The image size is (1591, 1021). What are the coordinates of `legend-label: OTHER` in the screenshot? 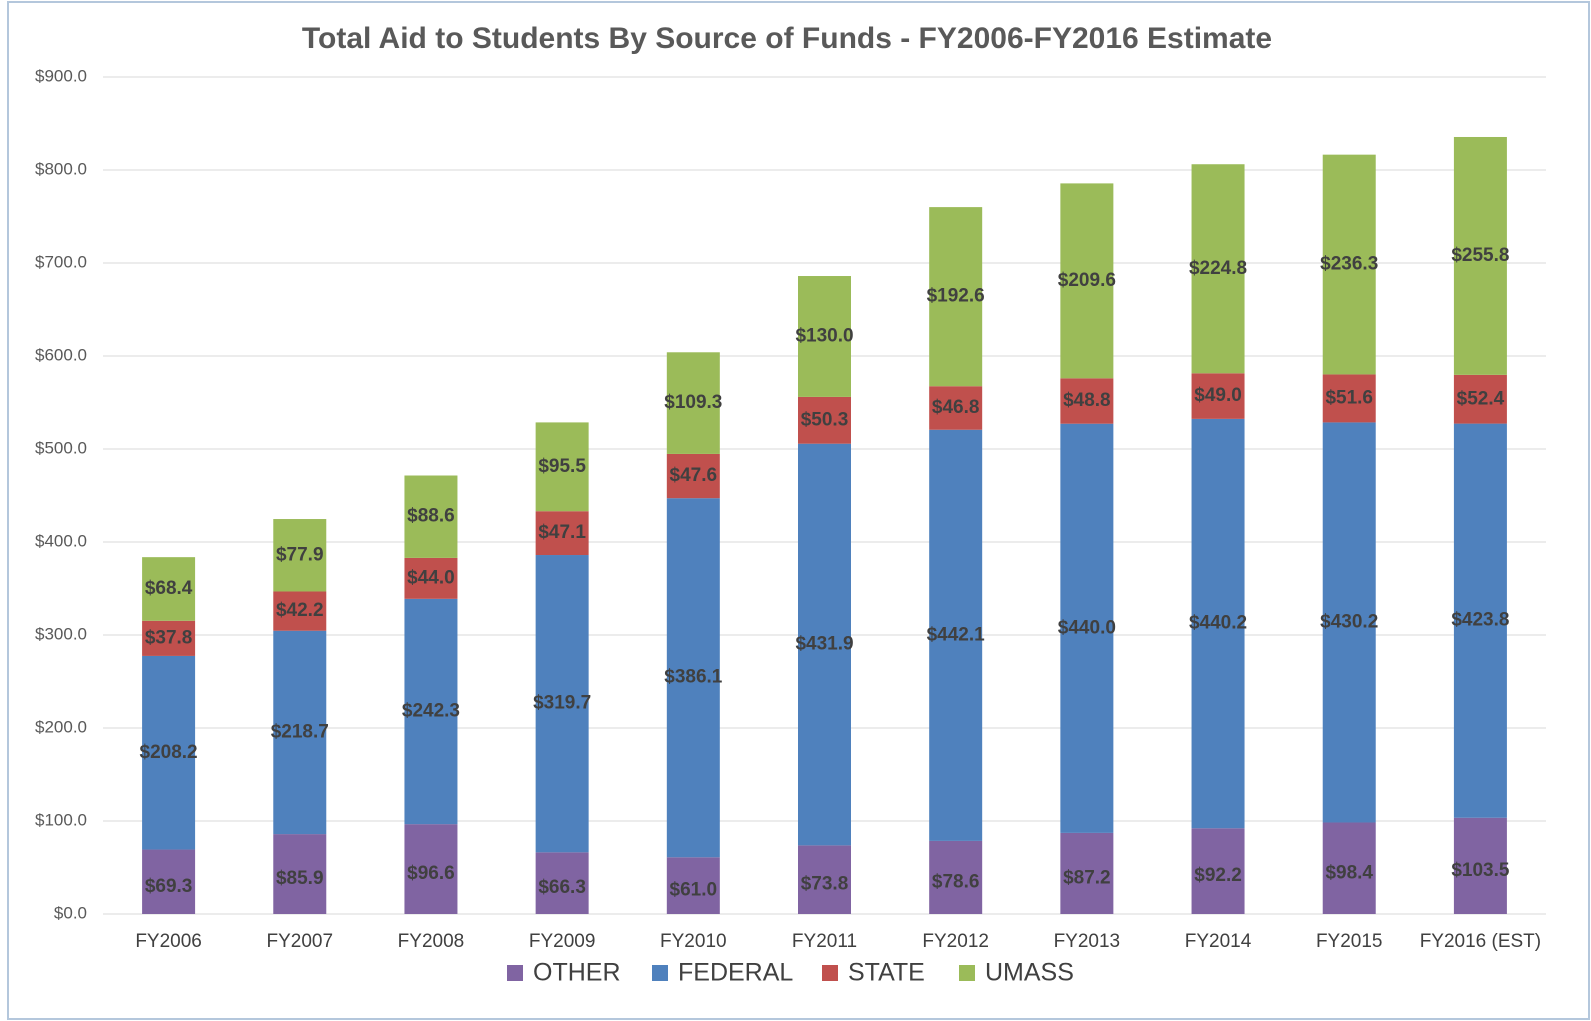 It's located at (577, 973).